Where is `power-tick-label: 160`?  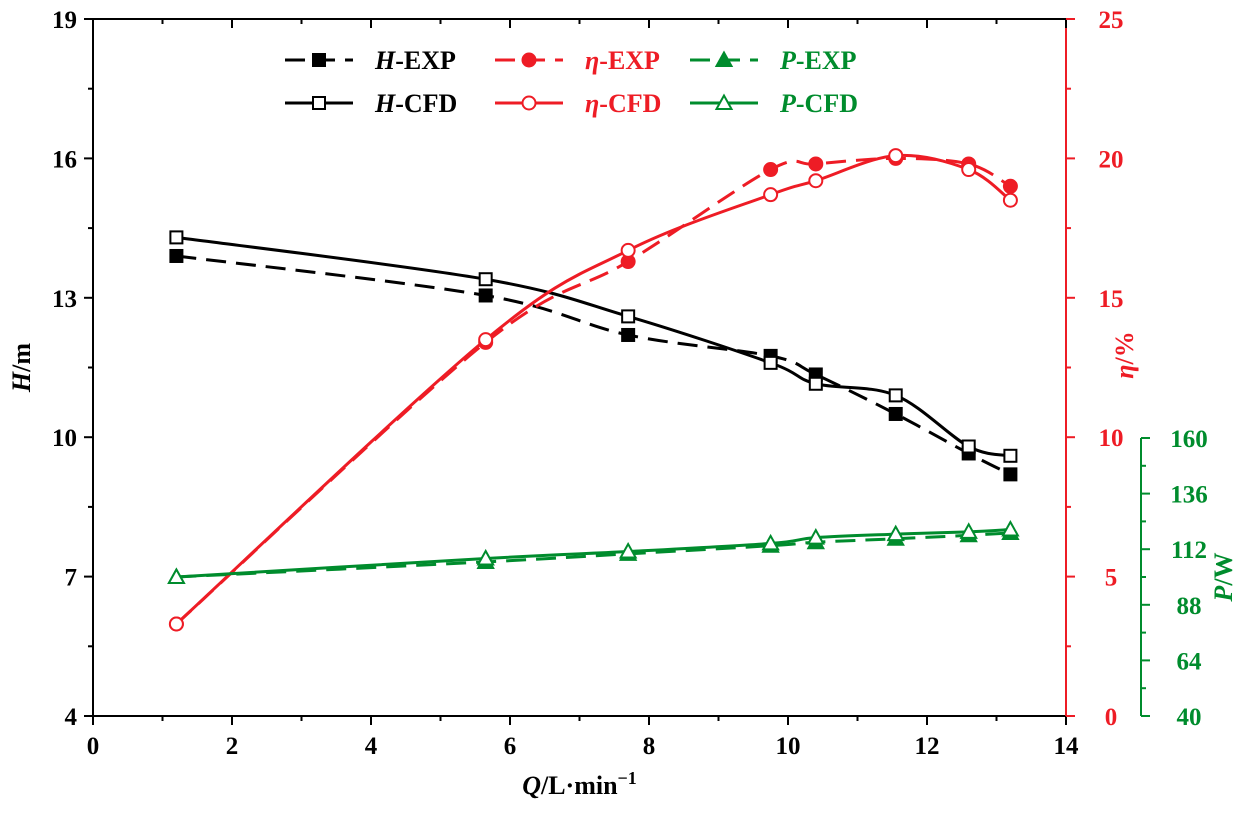
power-tick-label: 160 is located at coordinates (1189, 439).